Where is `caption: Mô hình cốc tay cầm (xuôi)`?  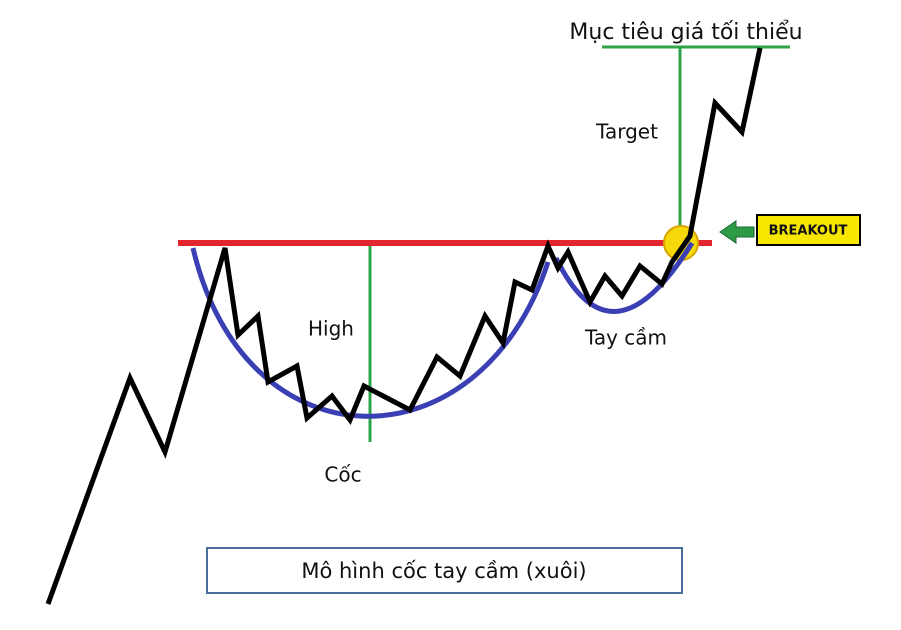 caption: Mô hình cốc tay cầm (xuôi) is located at coordinates (443, 571).